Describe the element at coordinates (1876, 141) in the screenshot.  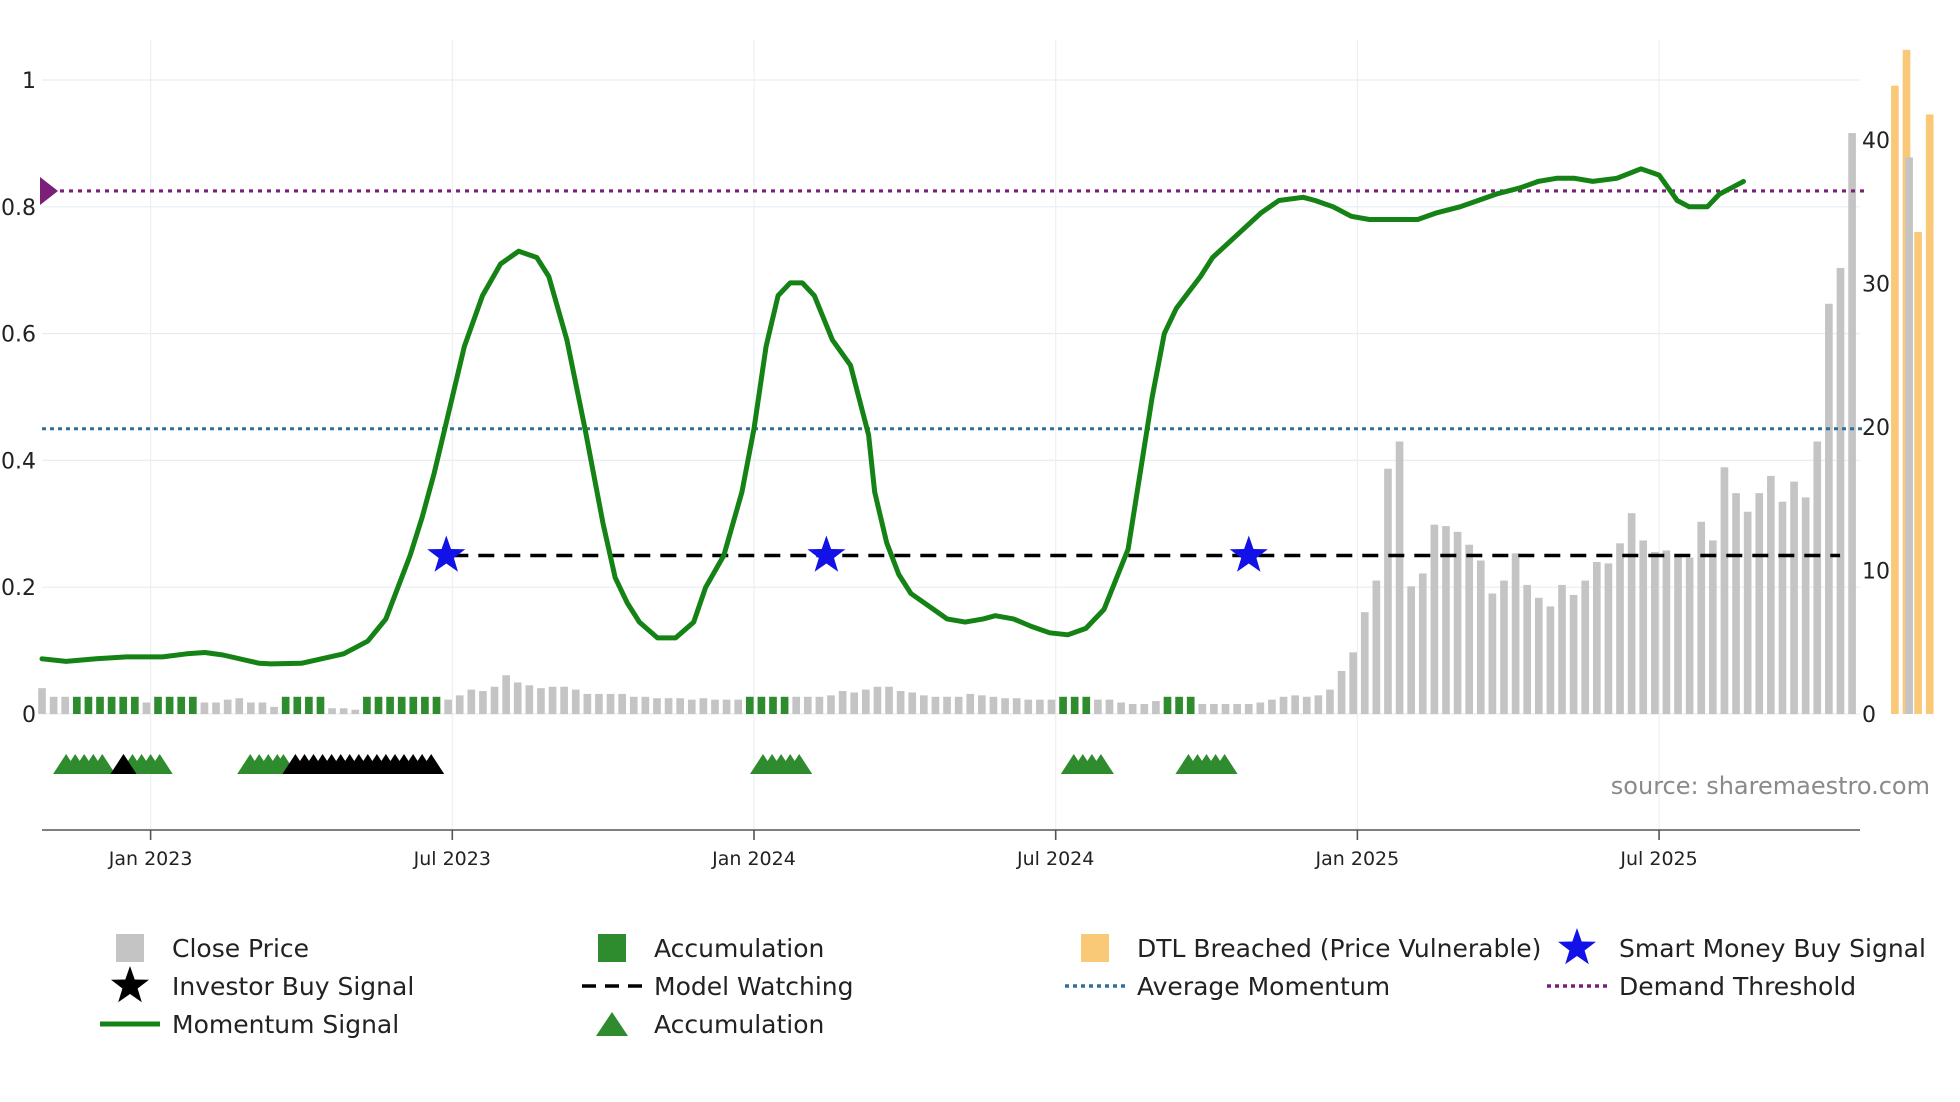
I see `right-tick-label: 40` at that location.